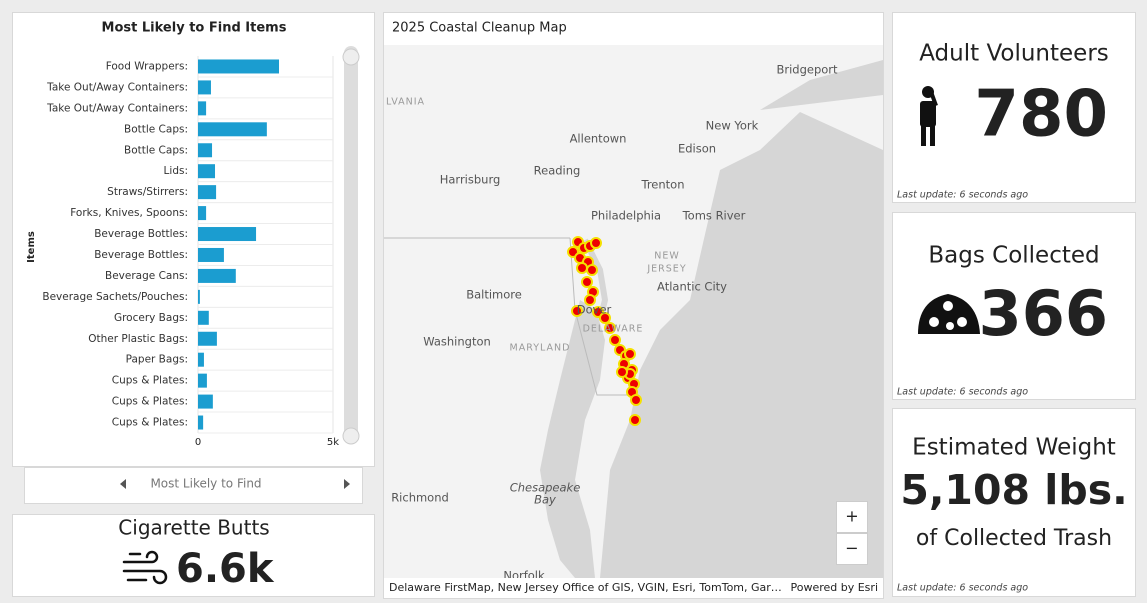  I want to click on person-icon, so click(929, 116).